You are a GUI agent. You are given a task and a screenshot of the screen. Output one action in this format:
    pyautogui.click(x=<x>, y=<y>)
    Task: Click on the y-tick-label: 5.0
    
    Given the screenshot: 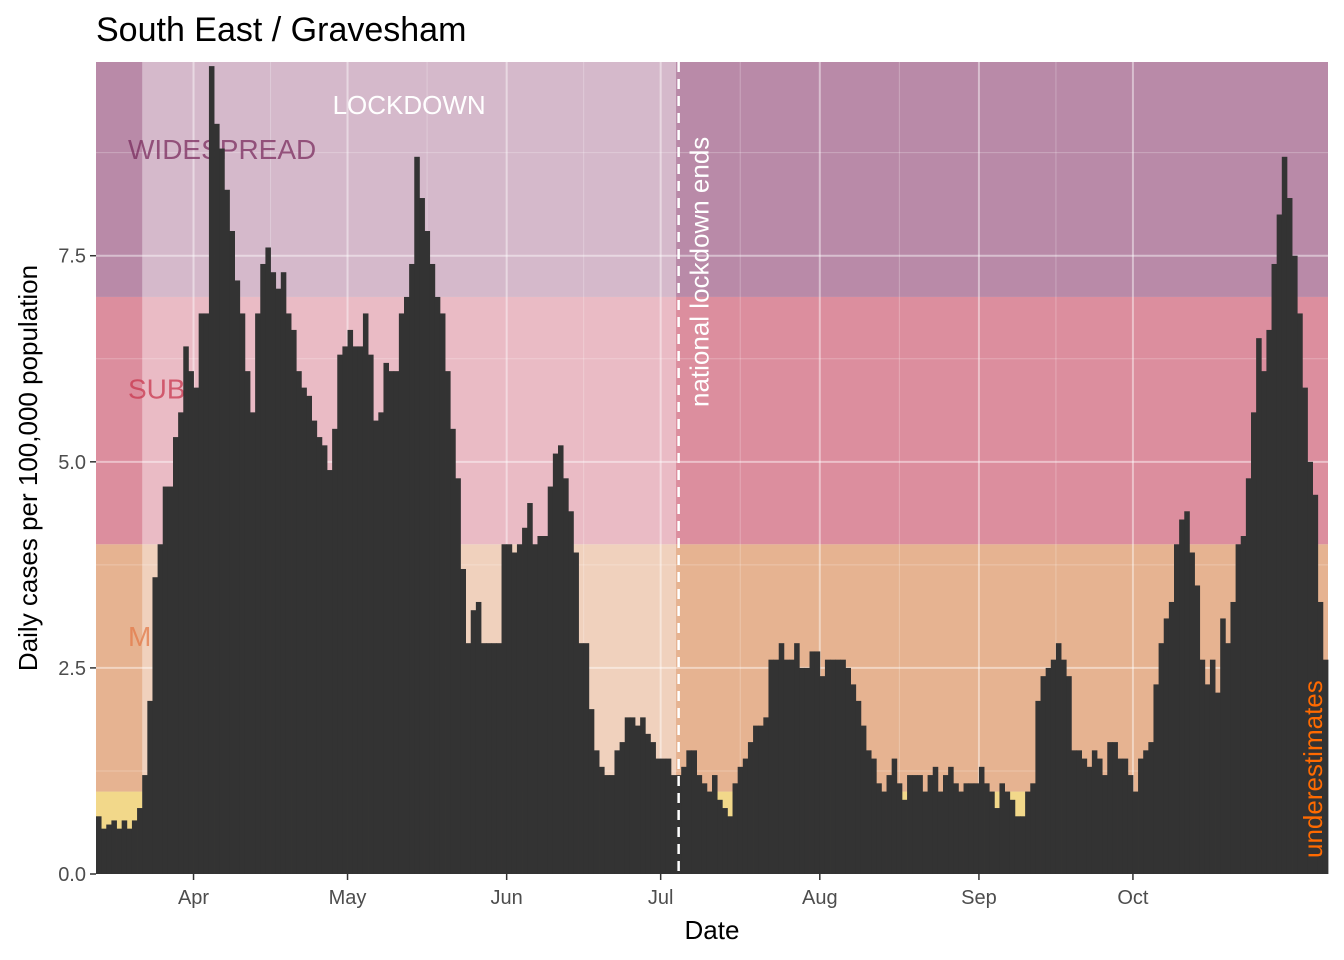 What is the action you would take?
    pyautogui.click(x=72, y=463)
    